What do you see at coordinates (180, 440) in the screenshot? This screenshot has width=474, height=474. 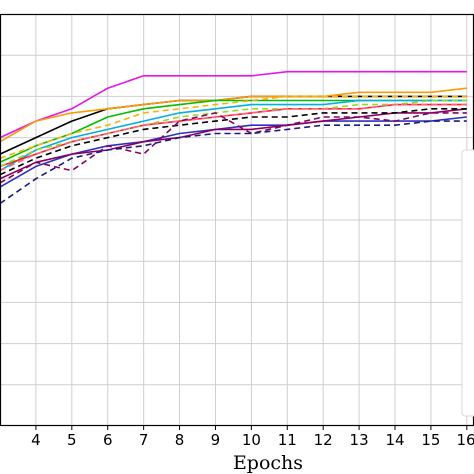 I see `x-tick-label-8: 8` at bounding box center [180, 440].